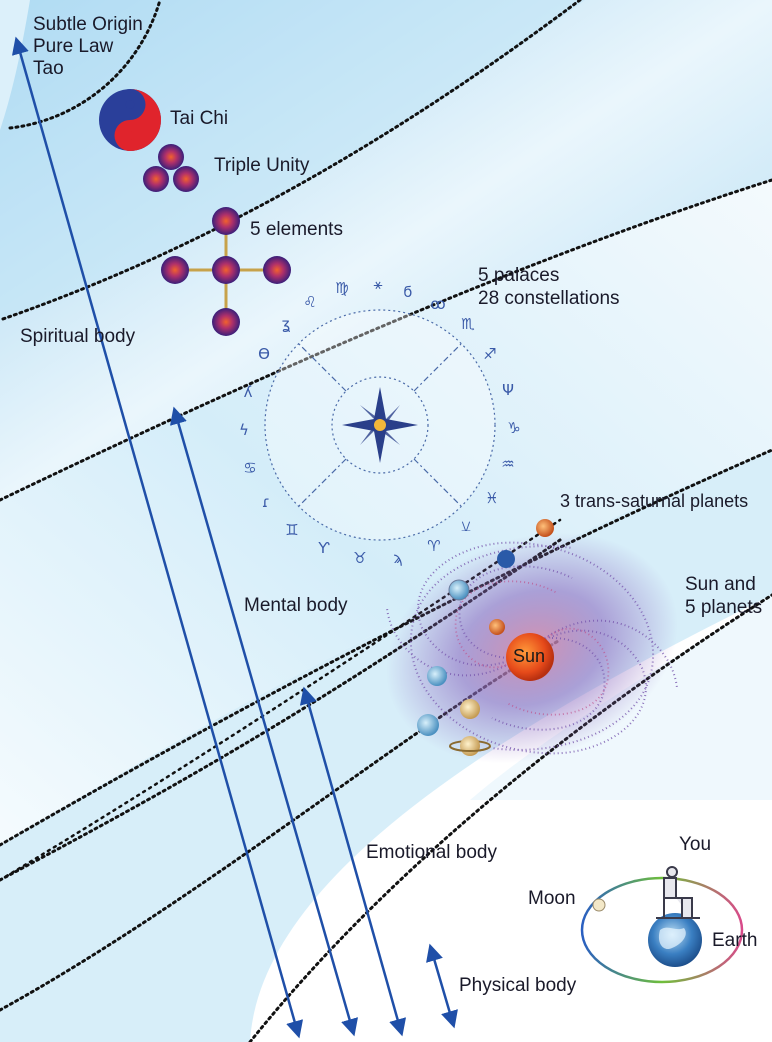 Image resolution: width=772 pixels, height=1042 pixels. What do you see at coordinates (286, 324) in the screenshot?
I see `svg-text: ʓ` at bounding box center [286, 324].